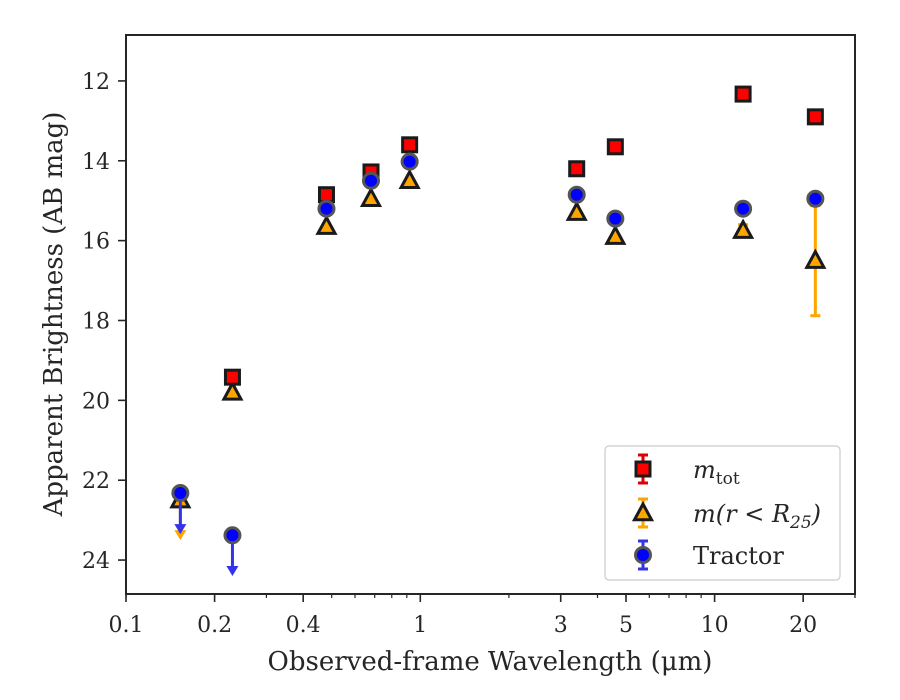 The height and width of the screenshot is (700, 900). Describe the element at coordinates (54, 315) in the screenshot. I see `y-axis-label: Apparent Brightness (AB mag)` at that location.